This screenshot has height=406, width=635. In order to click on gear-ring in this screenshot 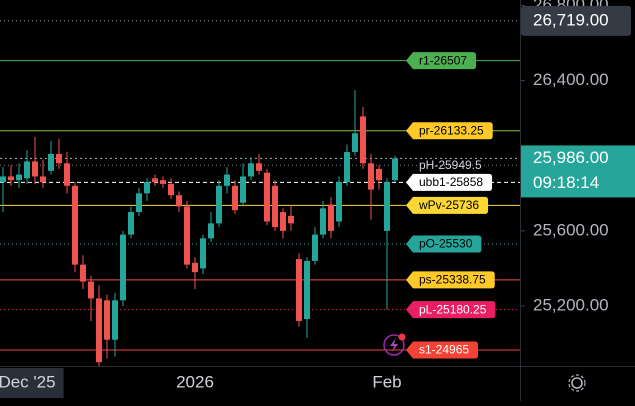, I will do `click(577, 383)`.